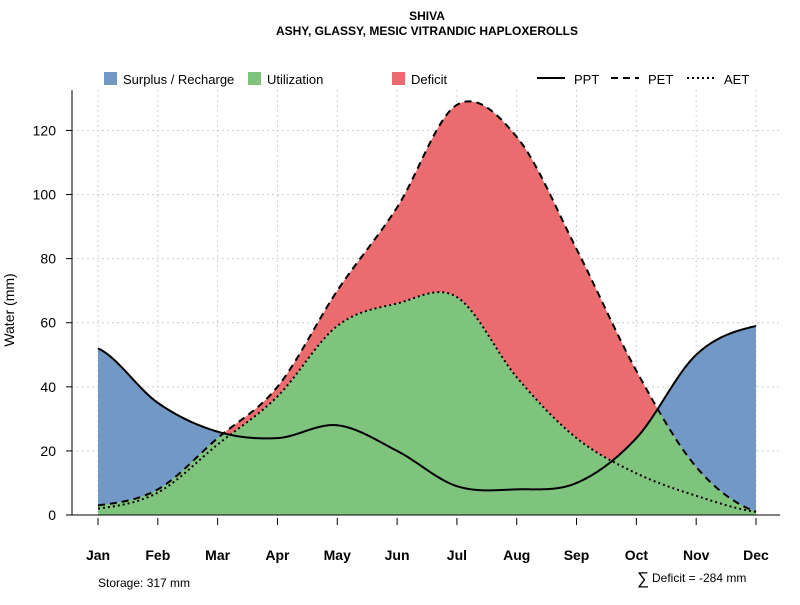  I want to click on y-tick-label-40: 40, so click(48, 387).